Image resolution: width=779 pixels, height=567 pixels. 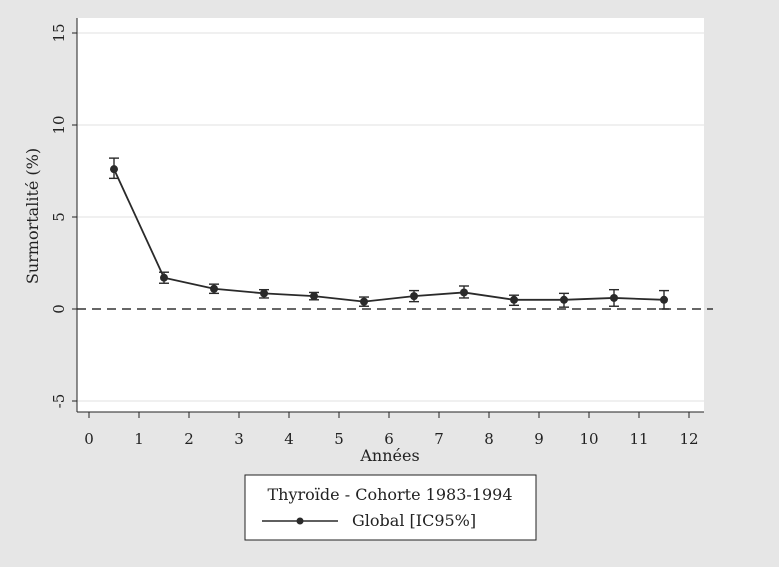 I want to click on x-tick-label: 6, so click(x=389, y=439).